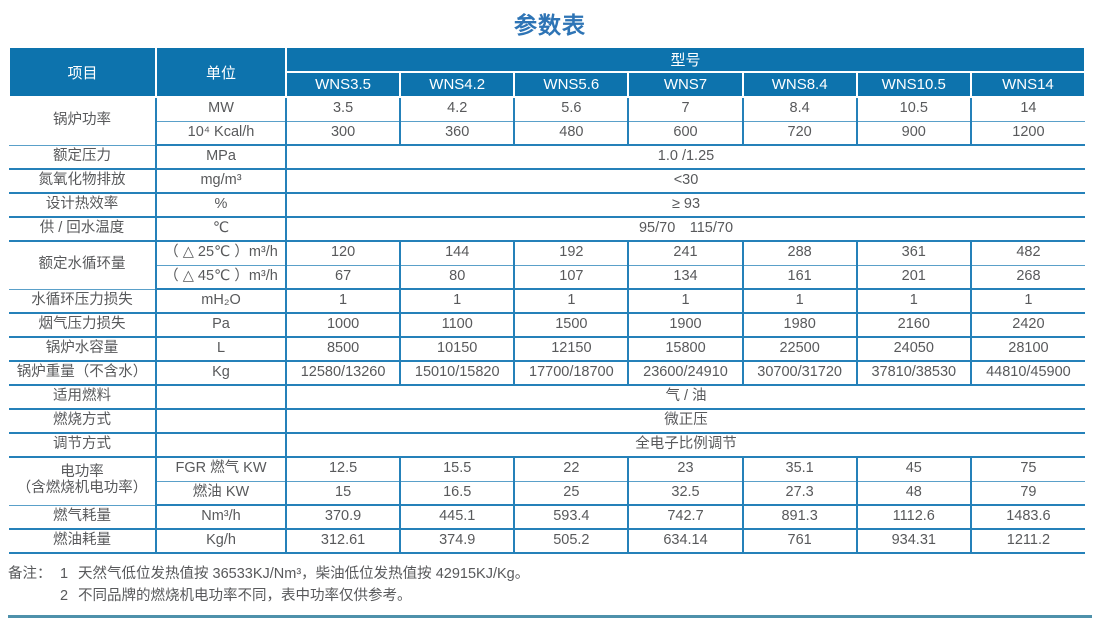 The height and width of the screenshot is (630, 1100). Describe the element at coordinates (221, 109) in the screenshot. I see `row-unit: MW` at that location.